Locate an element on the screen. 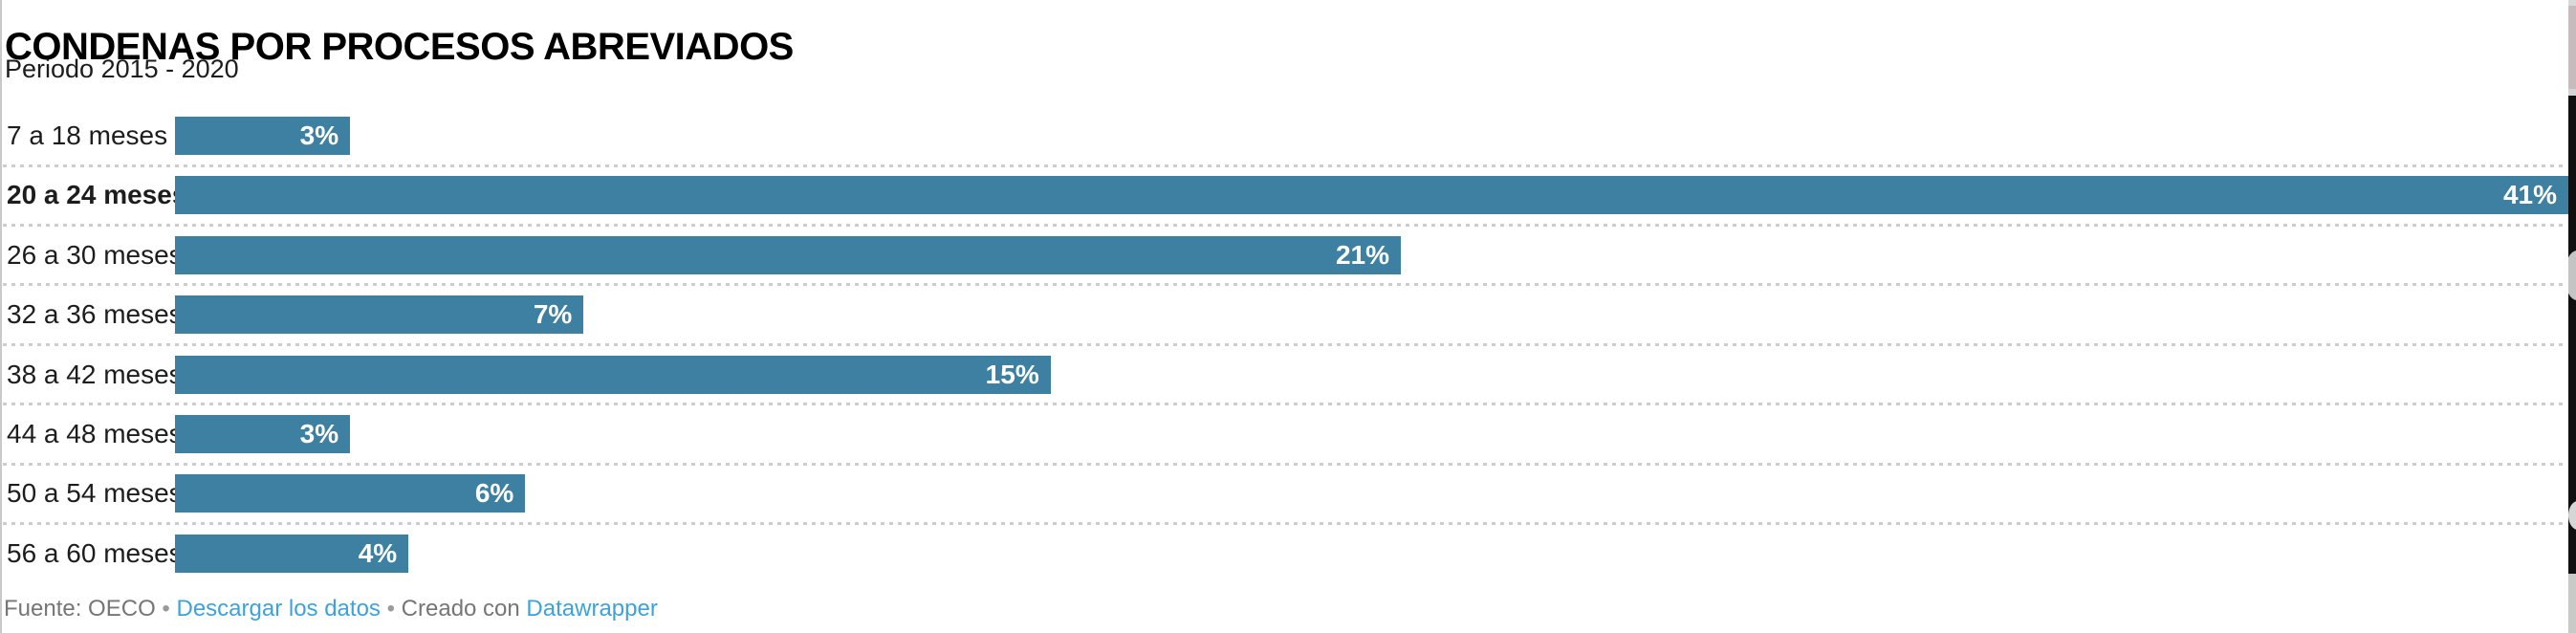 This screenshot has height=633, width=2576. bar: 21% is located at coordinates (788, 254).